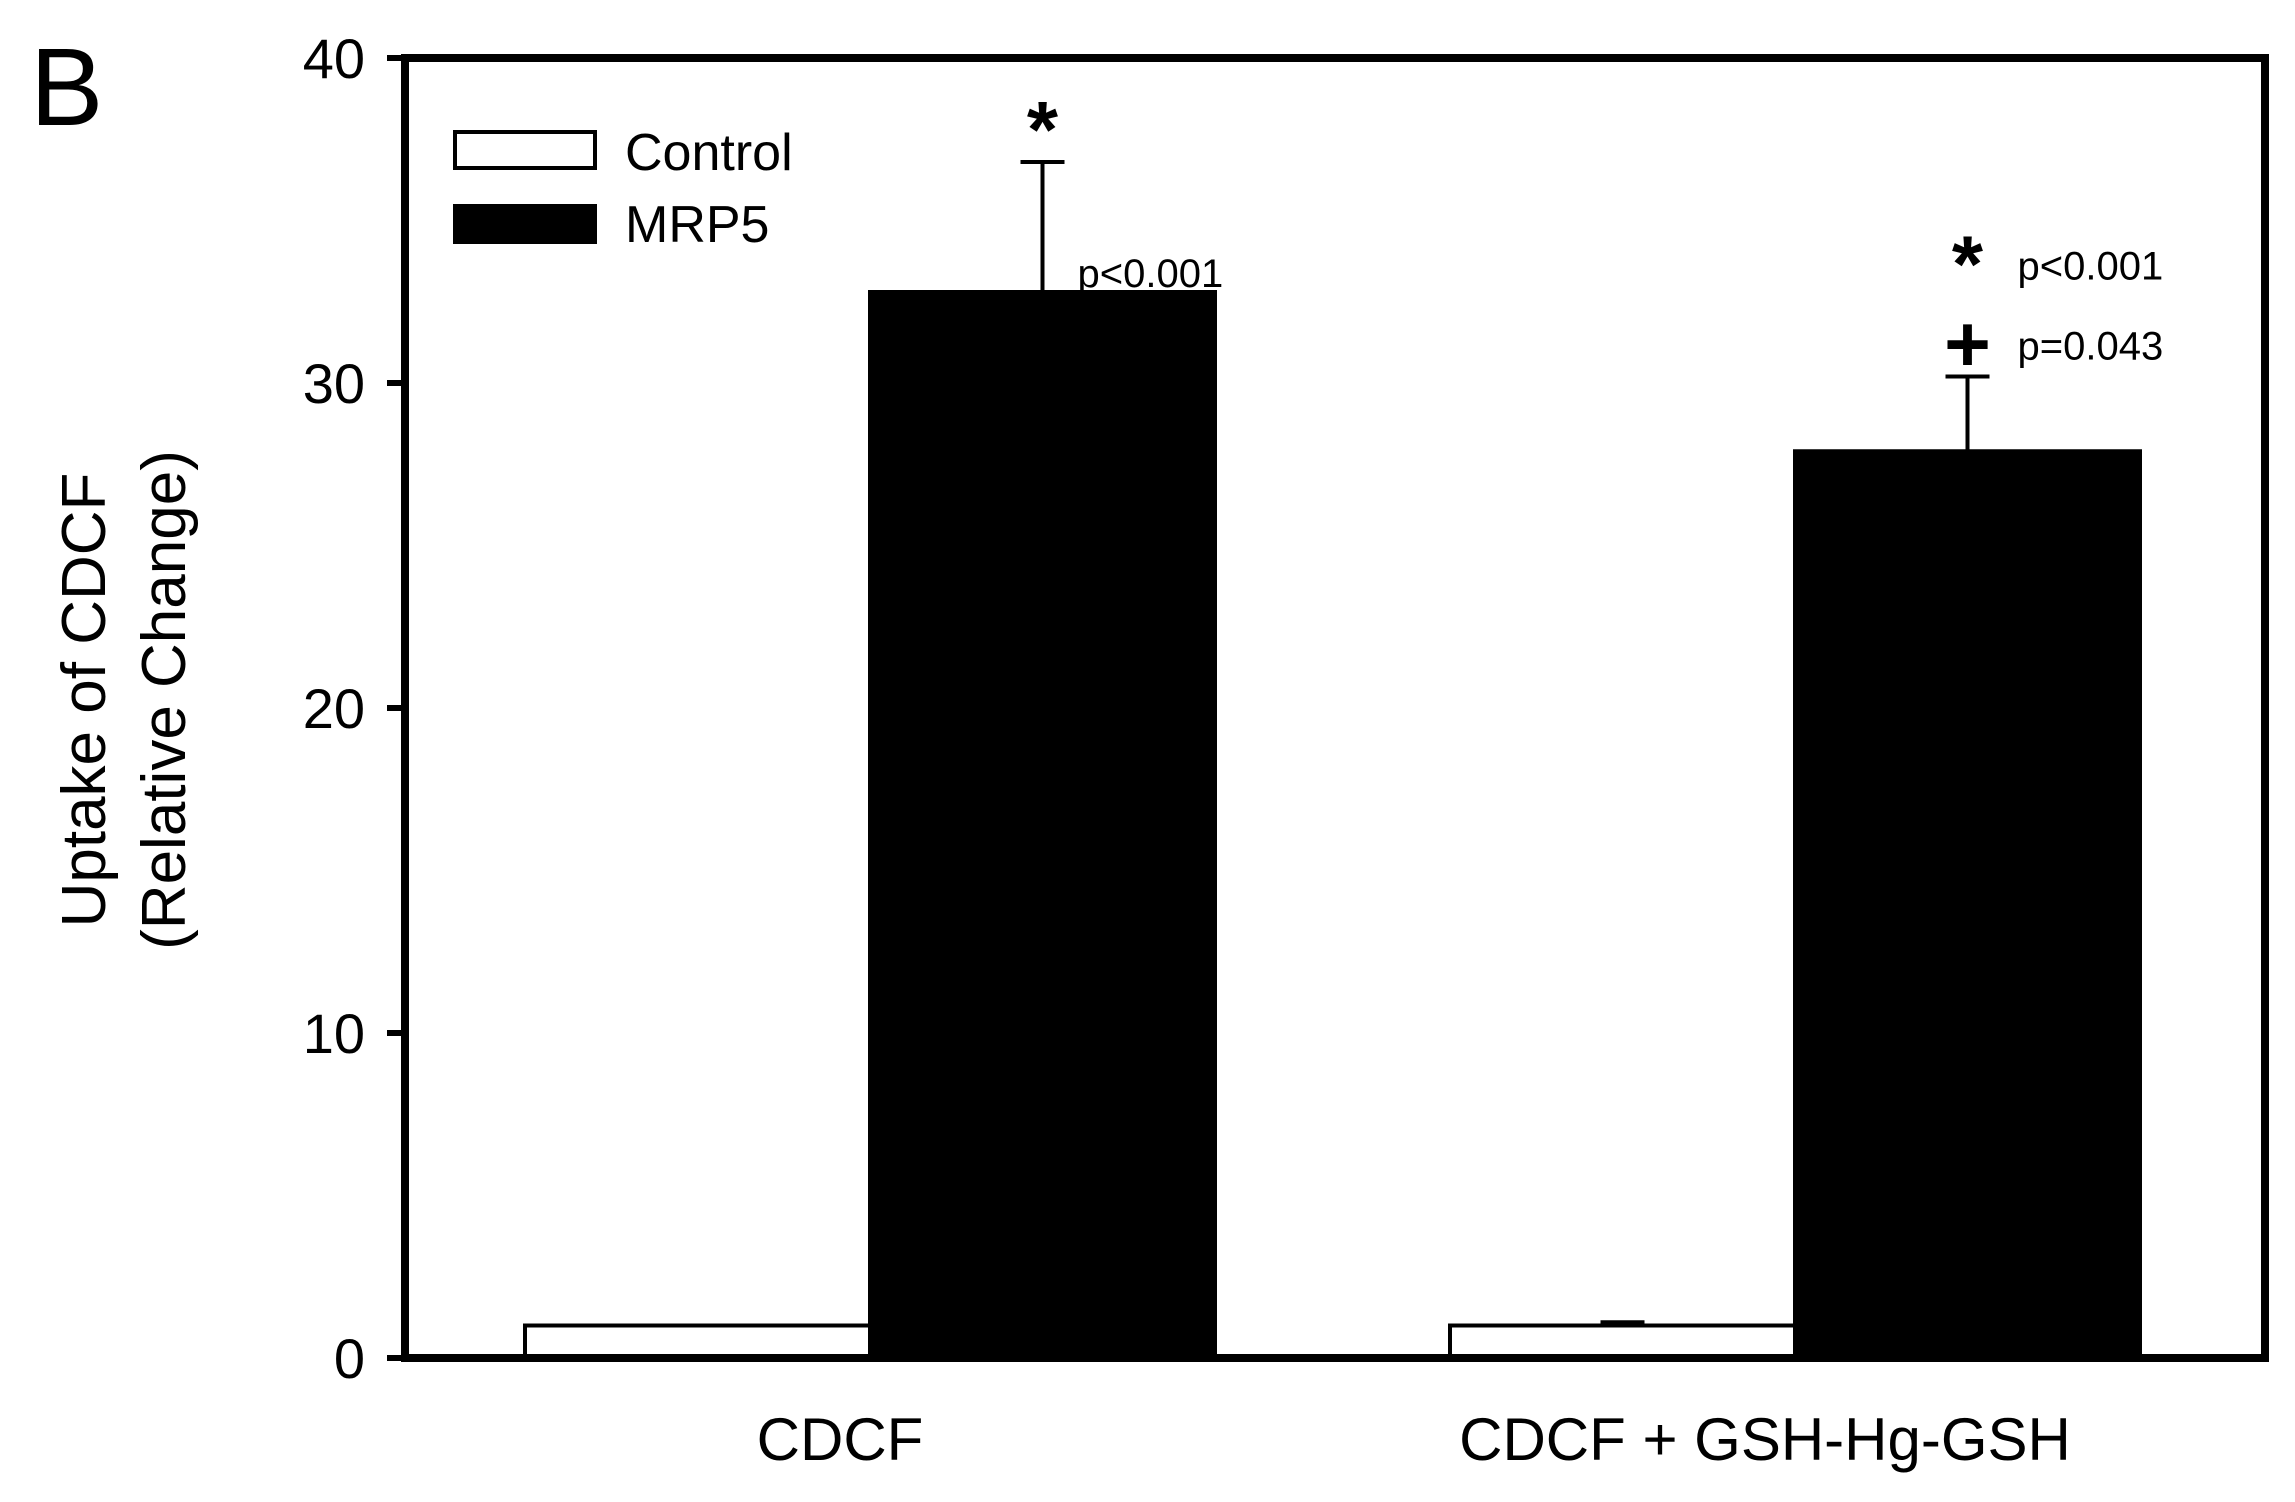 The height and width of the screenshot is (1502, 2295). What do you see at coordinates (334, 708) in the screenshot?
I see `y-tick-label: 20` at bounding box center [334, 708].